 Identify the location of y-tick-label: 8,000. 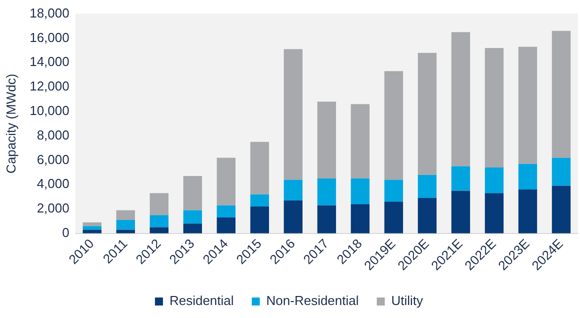
(53, 134).